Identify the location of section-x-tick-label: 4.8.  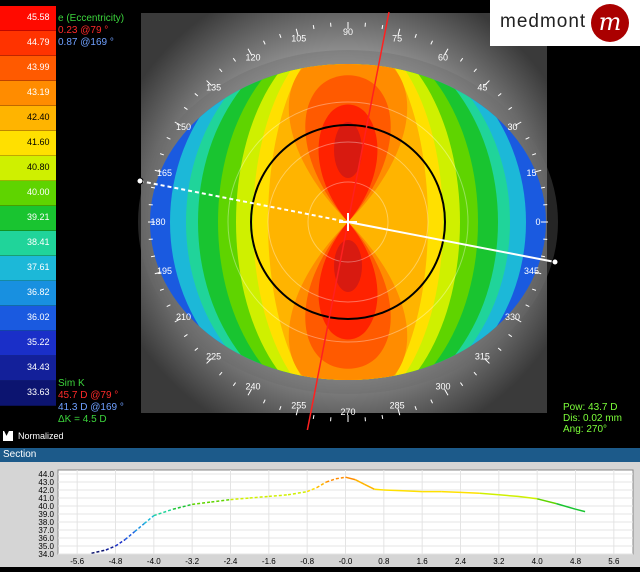
(576, 561).